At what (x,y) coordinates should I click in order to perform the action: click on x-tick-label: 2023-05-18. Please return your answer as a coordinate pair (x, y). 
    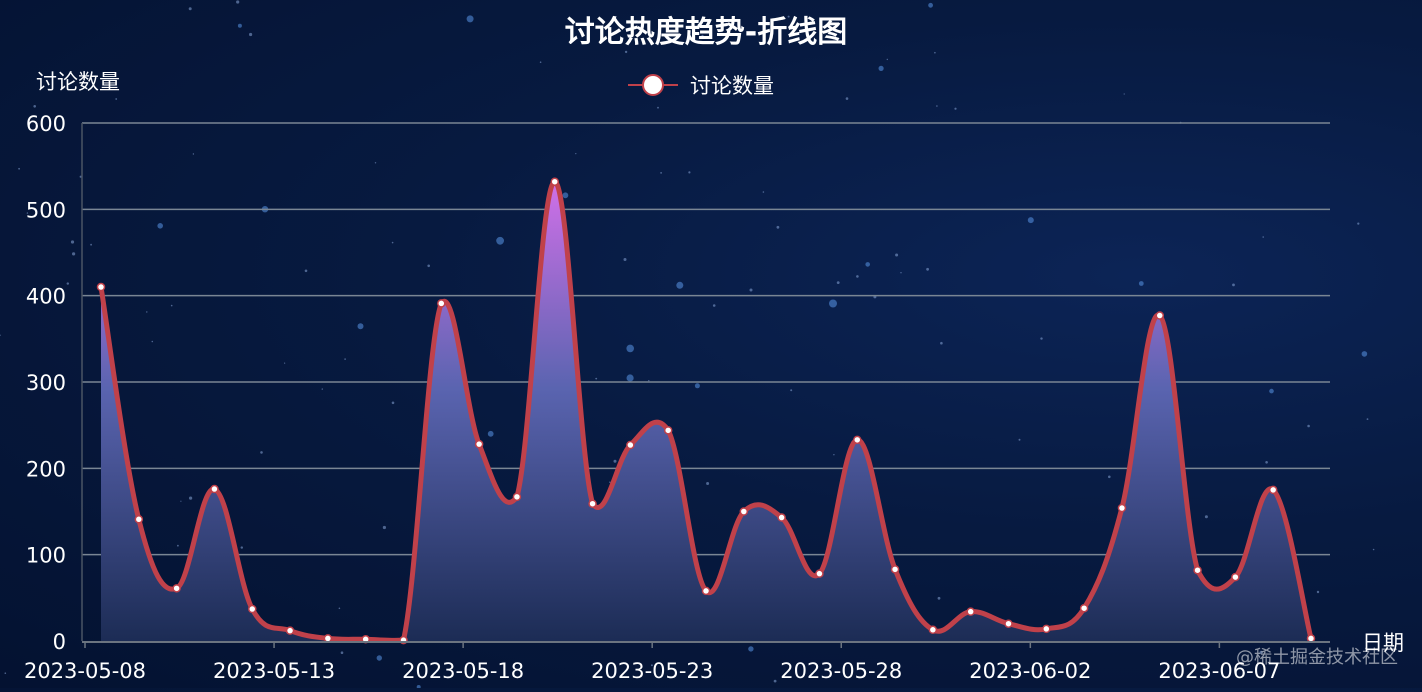
    Looking at the image, I should click on (463, 671).